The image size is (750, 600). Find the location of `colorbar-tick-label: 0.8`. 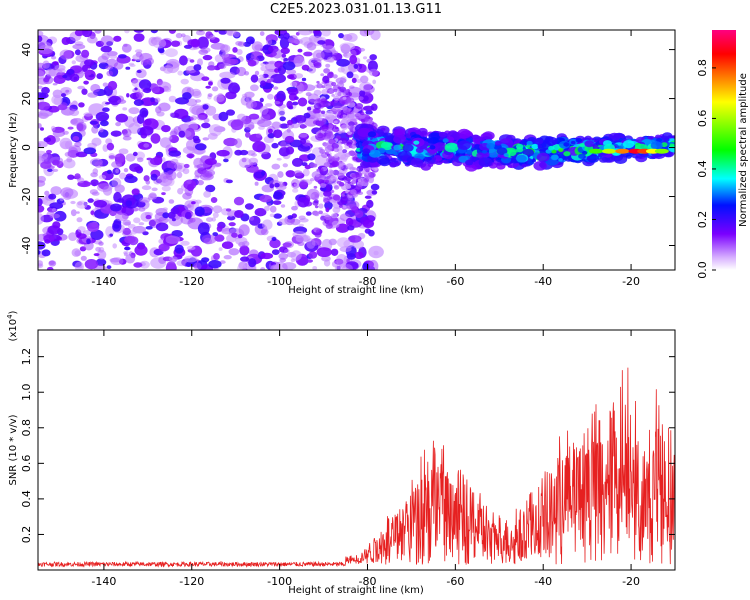

colorbar-tick-label: 0.8 is located at coordinates (702, 68).